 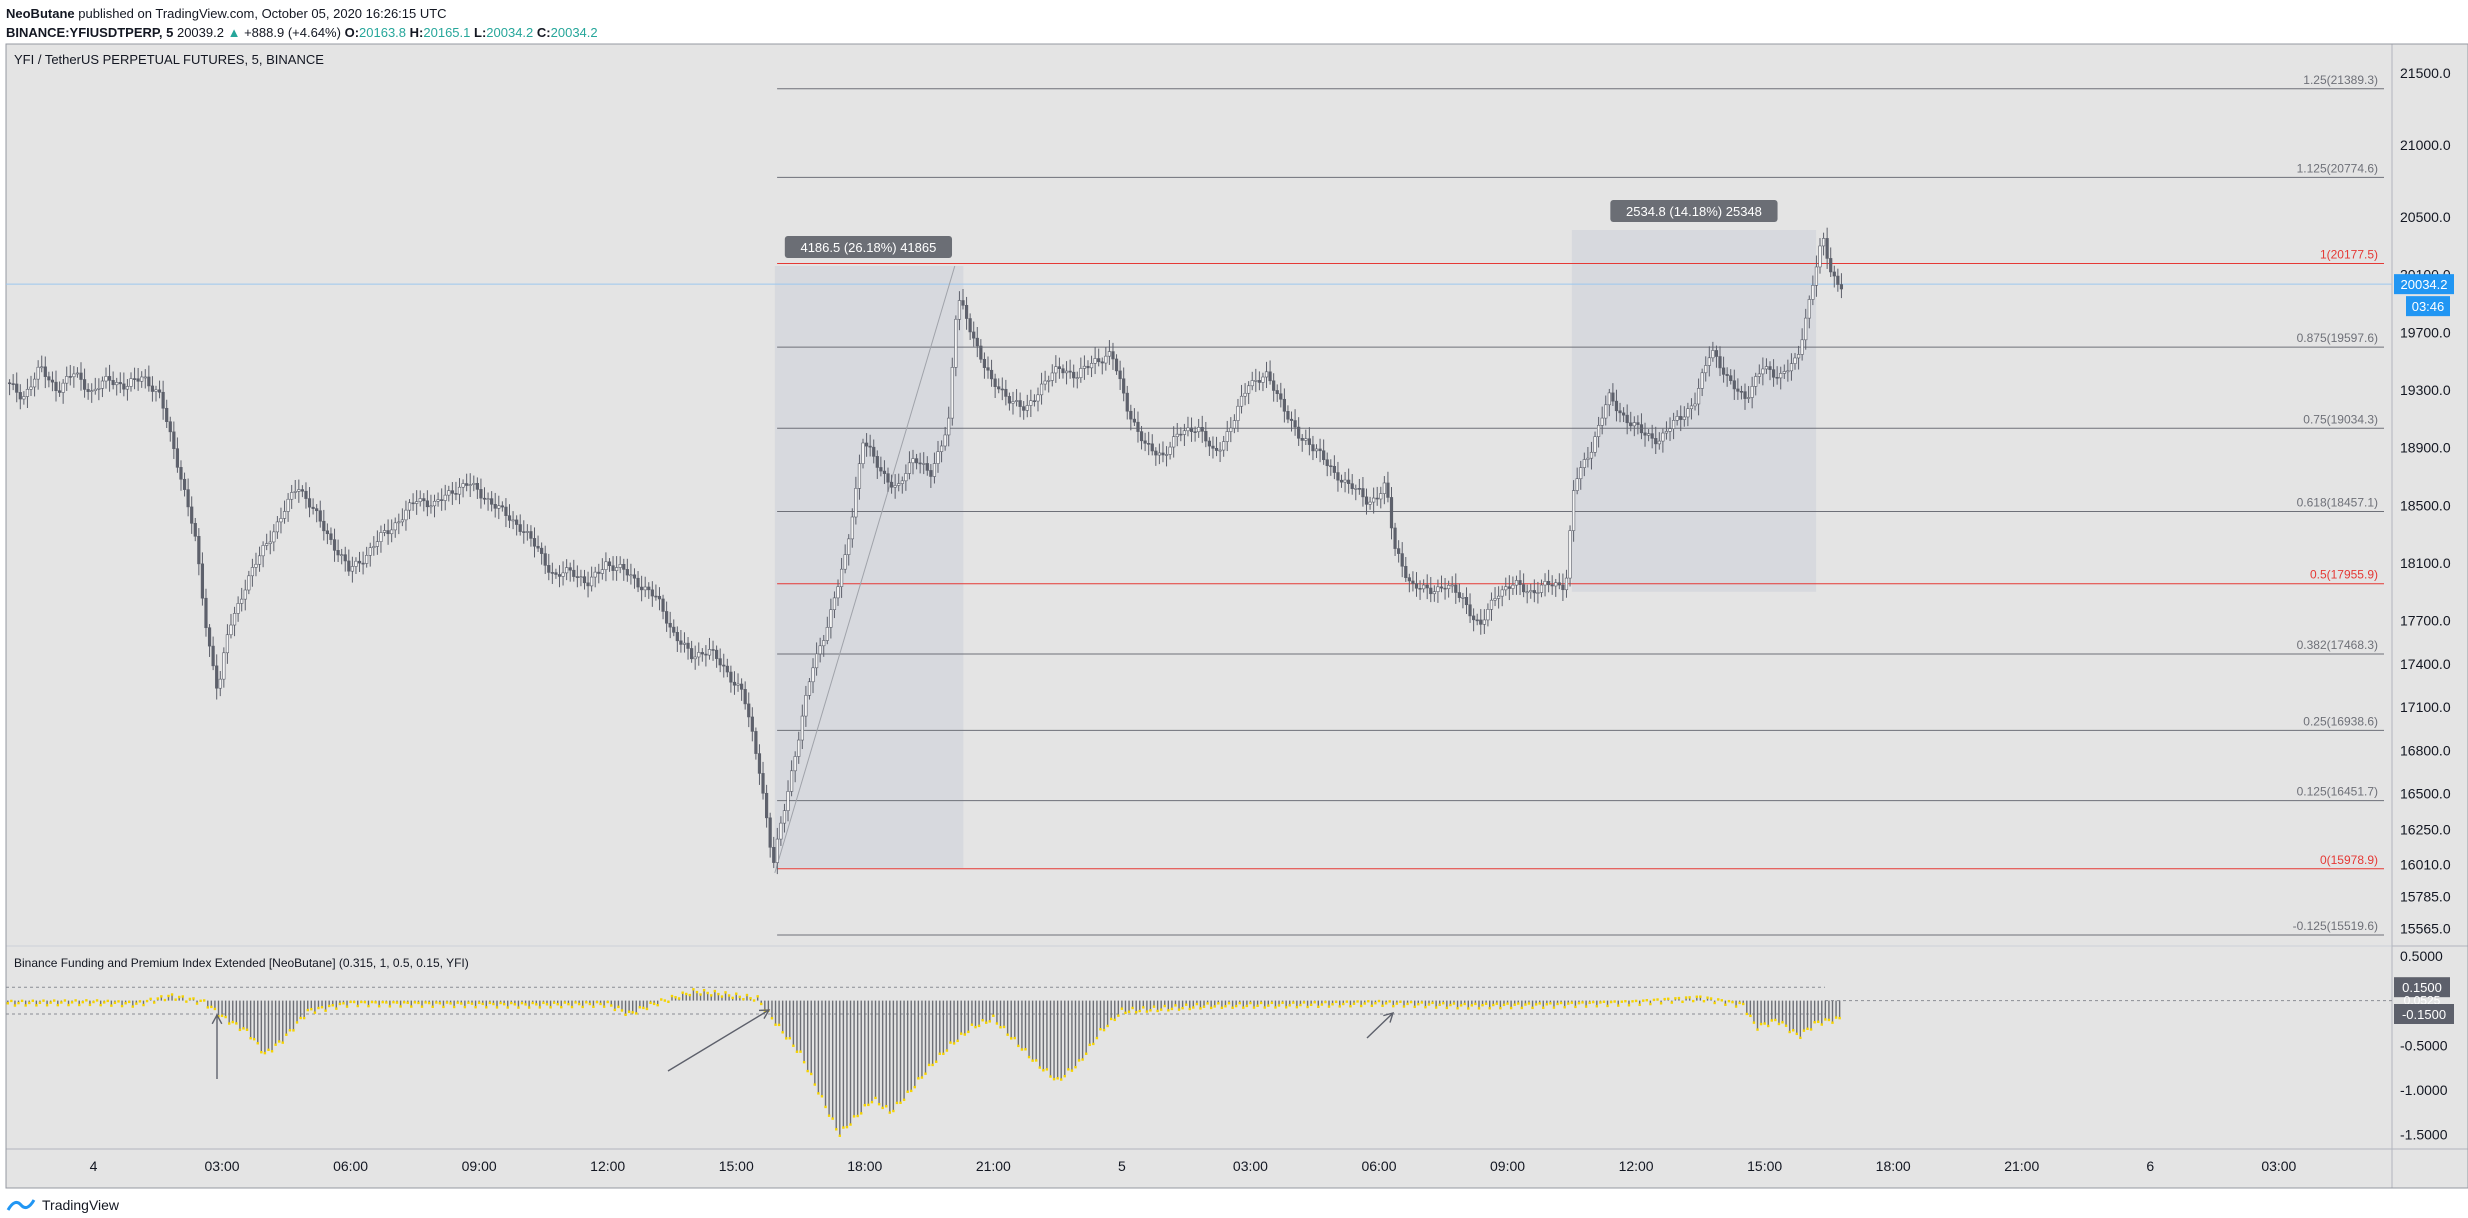 What do you see at coordinates (40, 13) in the screenshot?
I see `author-name: NeoButane` at bounding box center [40, 13].